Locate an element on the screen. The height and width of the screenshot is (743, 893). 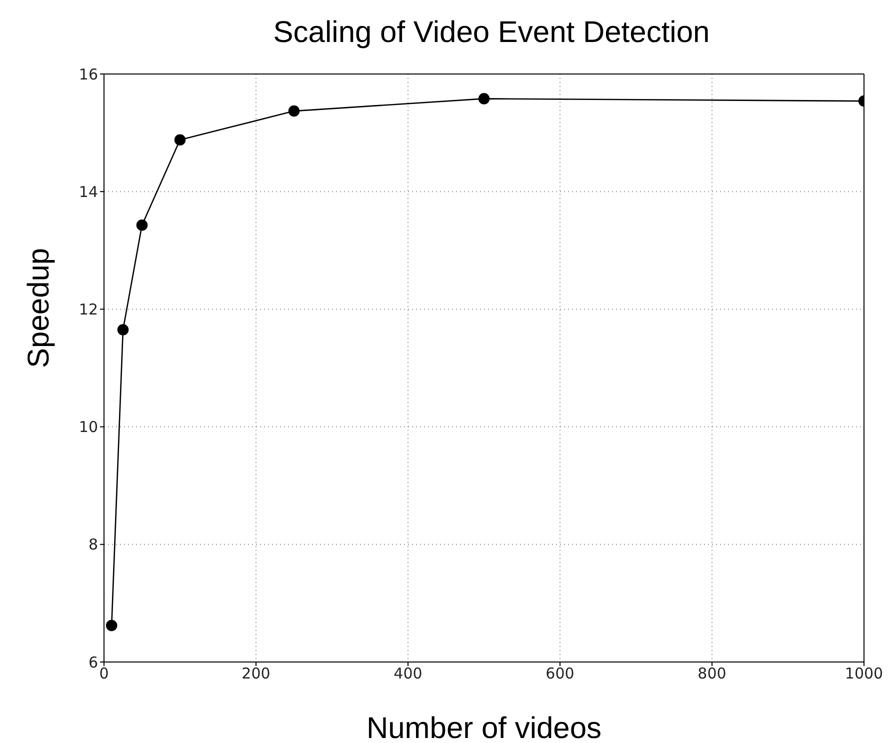
y-tick-label: 8 is located at coordinates (93, 545).